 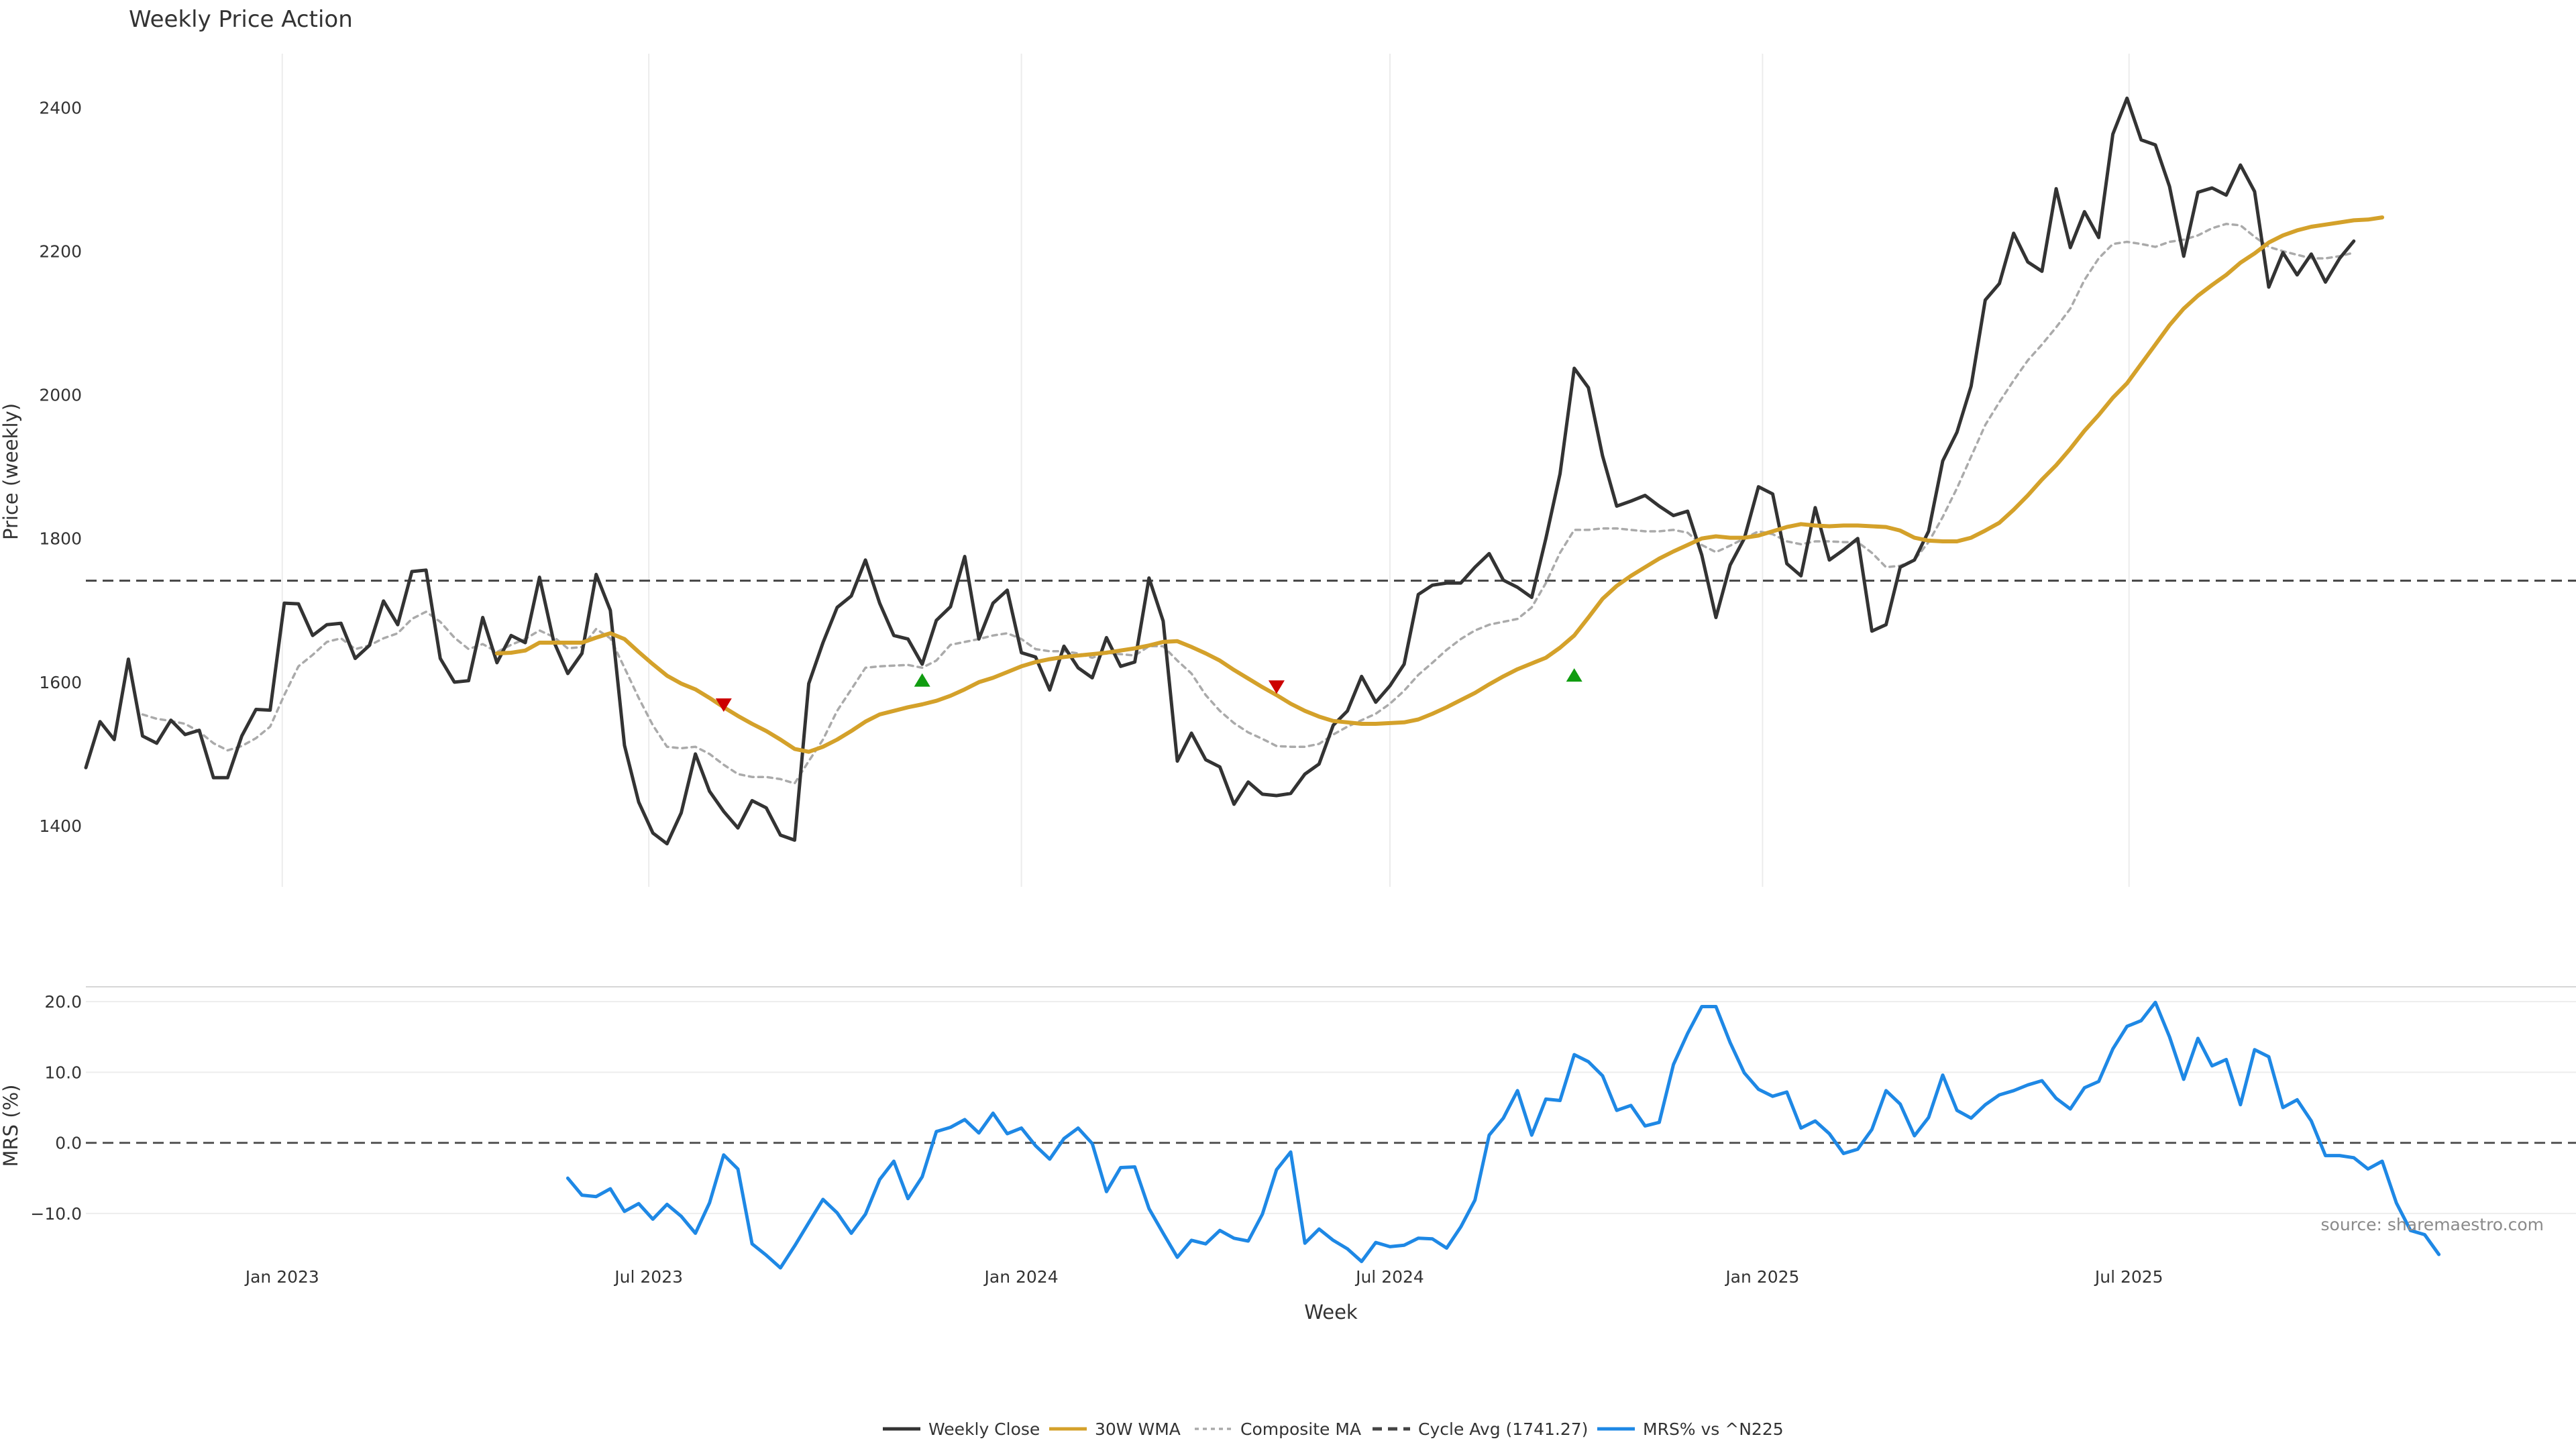 I want to click on legend-label: MRS% vs ^N225, so click(x=1713, y=1429).